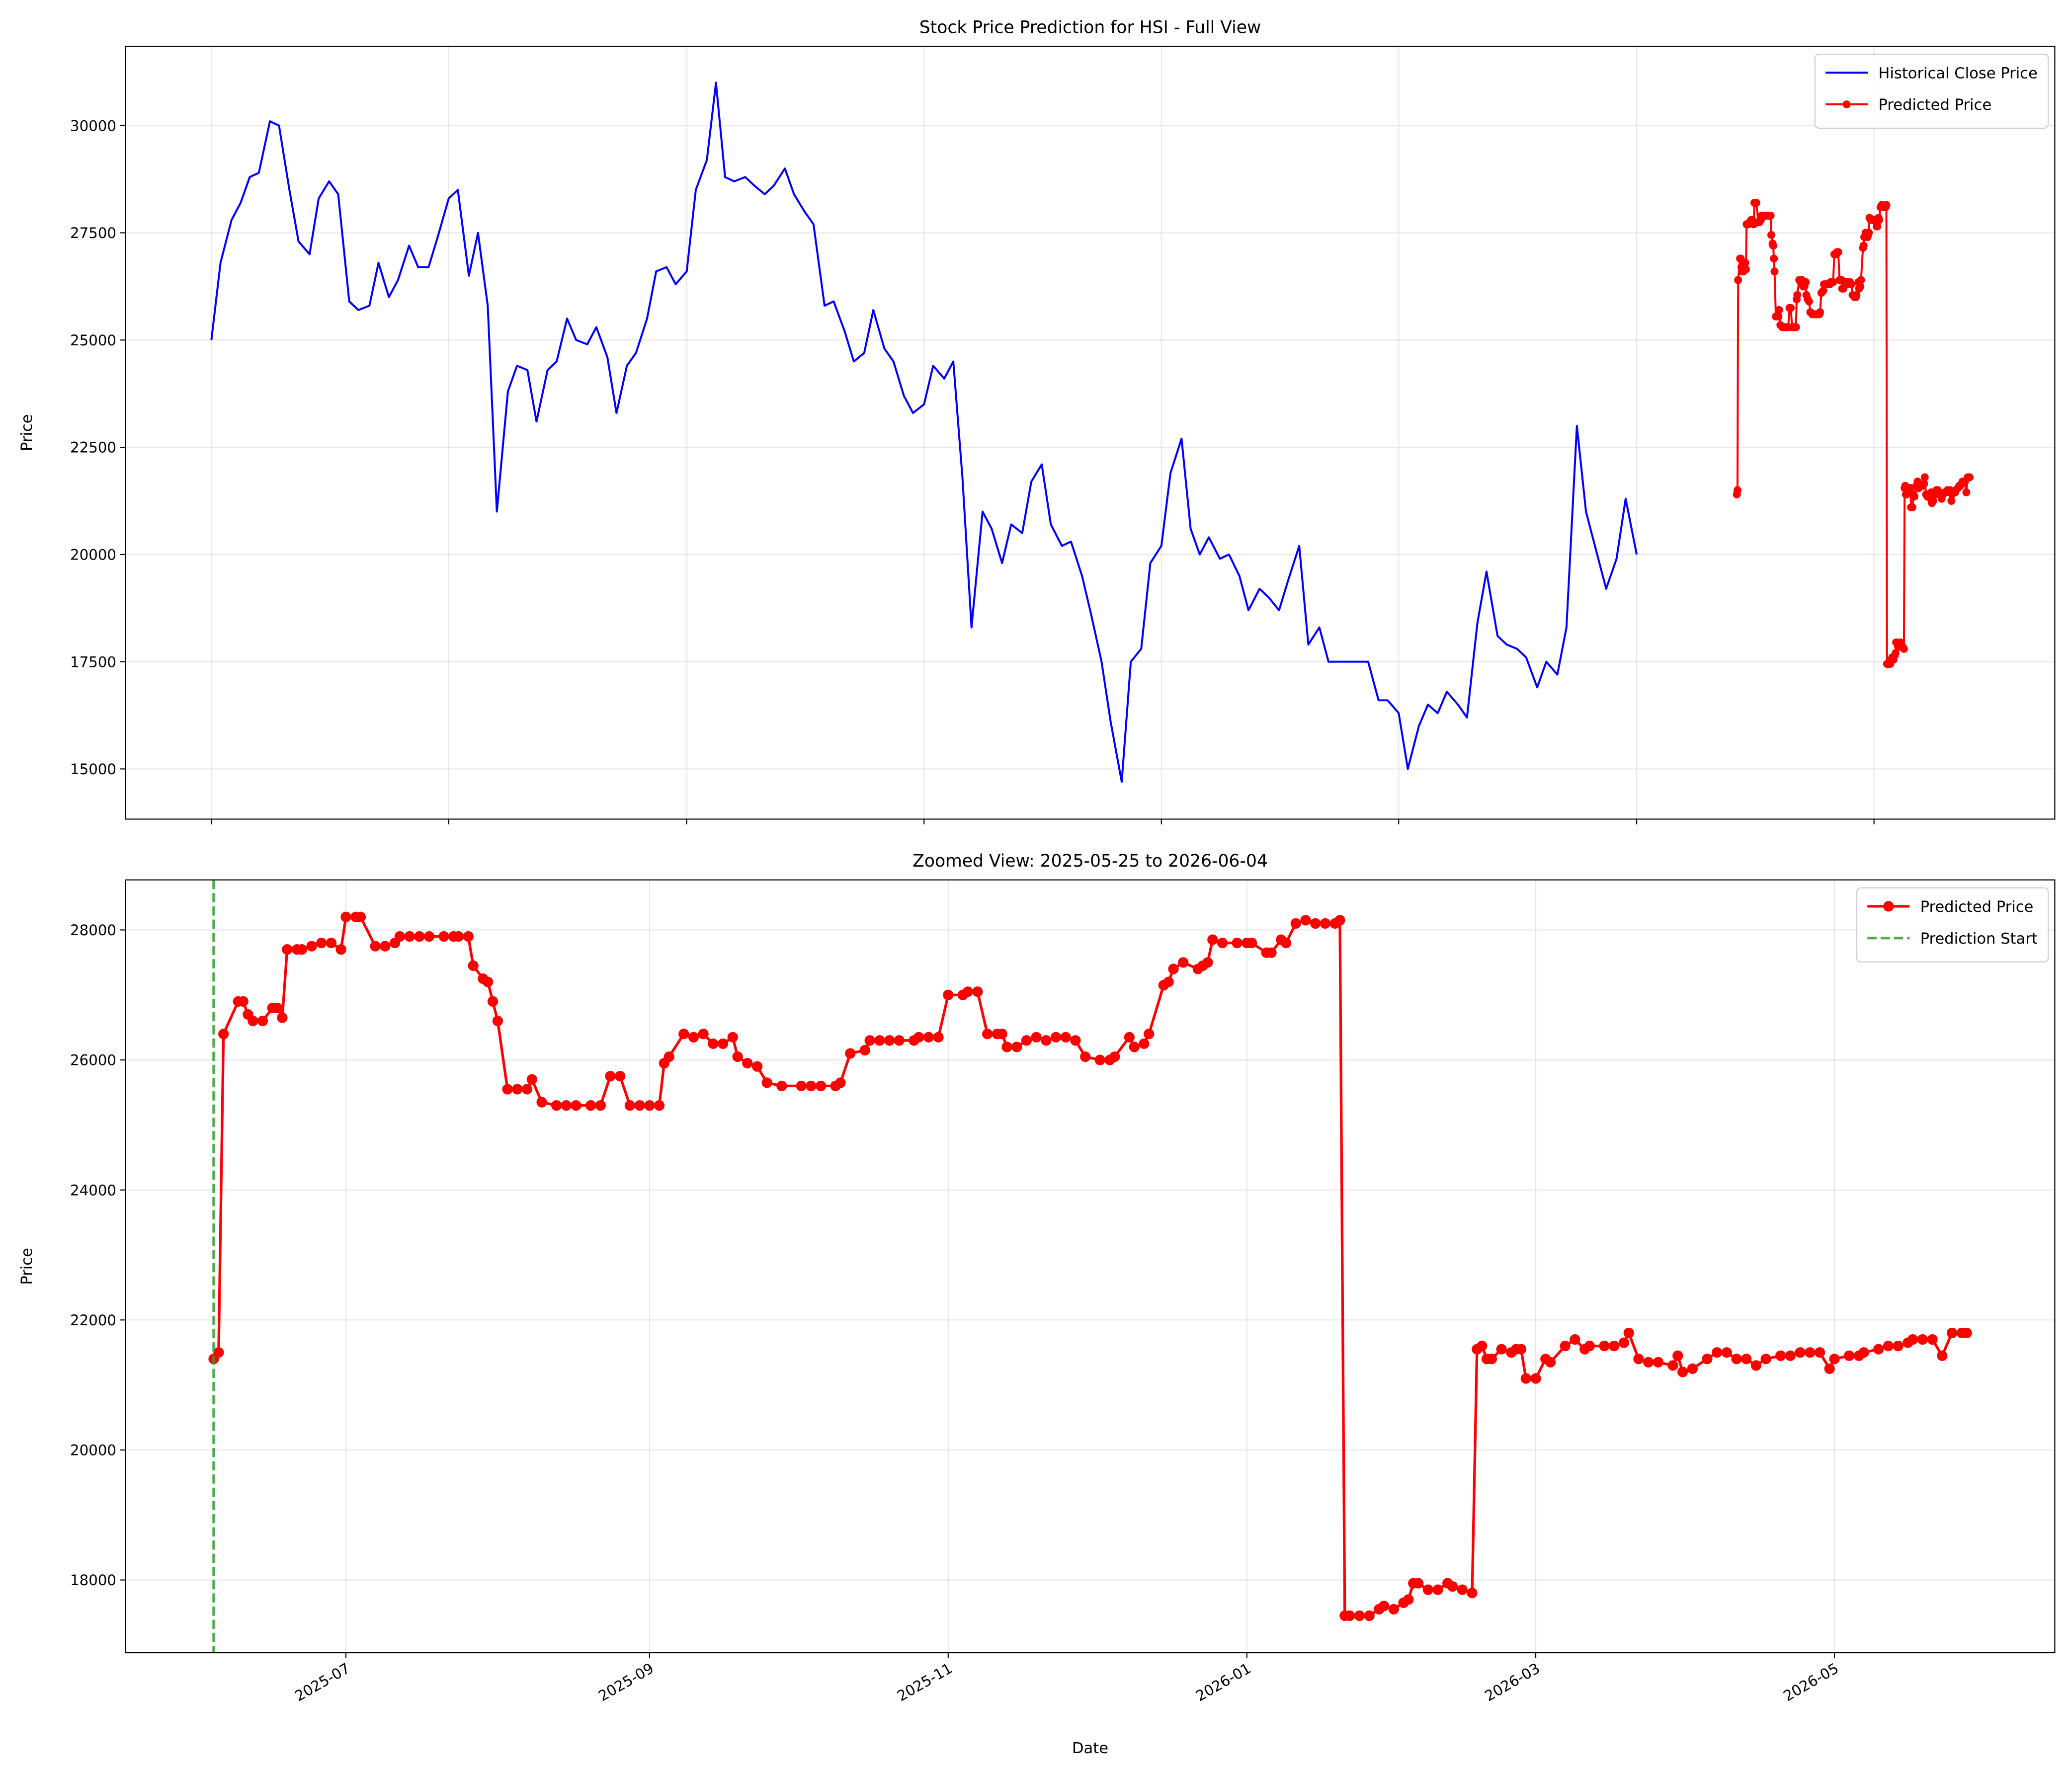 The height and width of the screenshot is (1773, 2072). Describe the element at coordinates (93, 555) in the screenshot. I see `y-tick-label: 20000` at that location.